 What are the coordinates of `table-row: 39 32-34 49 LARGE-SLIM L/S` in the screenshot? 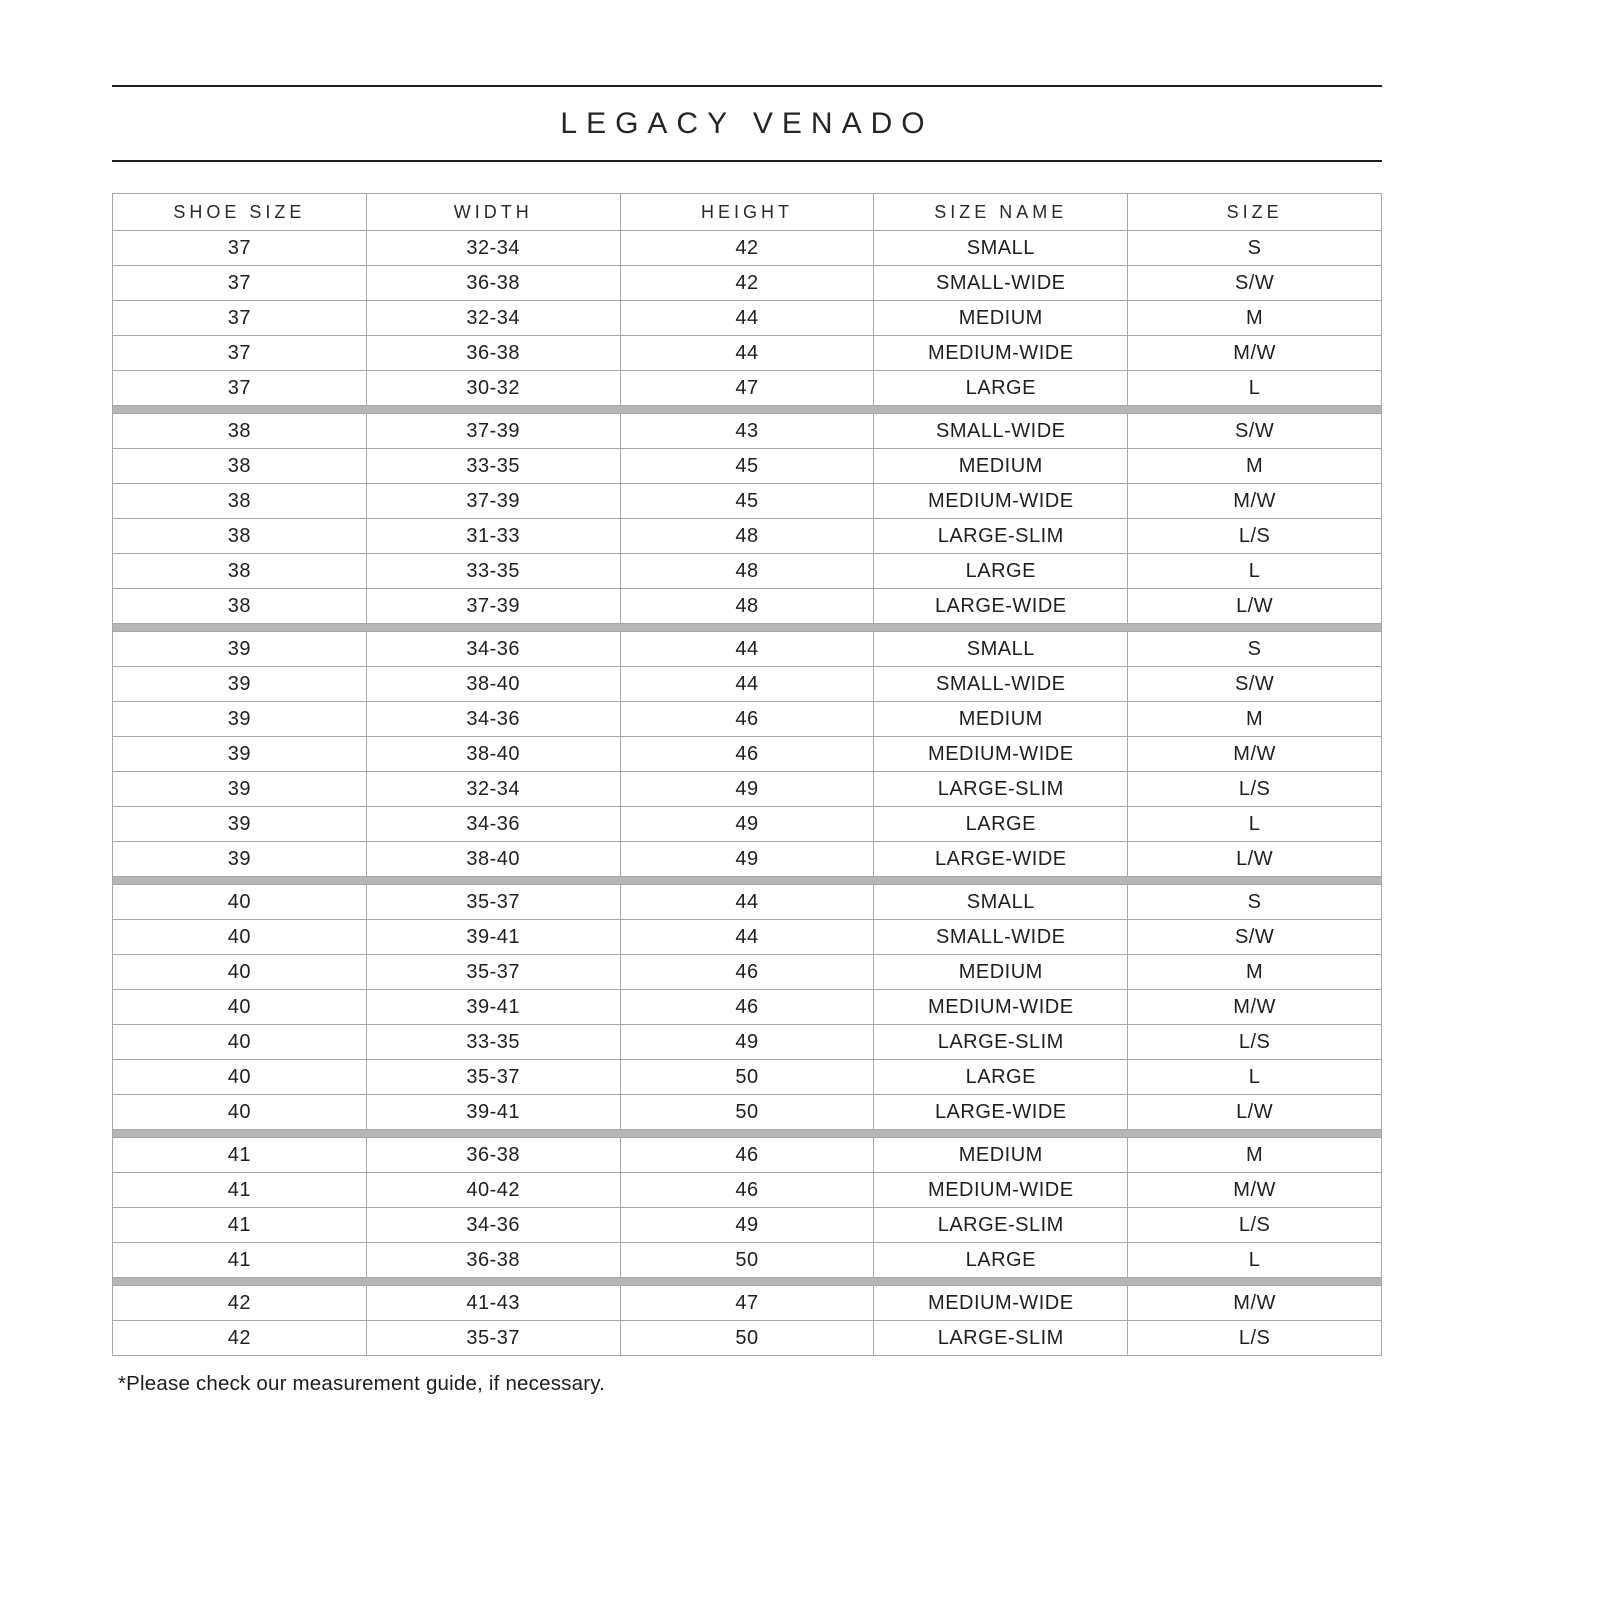 It's located at (747, 789).